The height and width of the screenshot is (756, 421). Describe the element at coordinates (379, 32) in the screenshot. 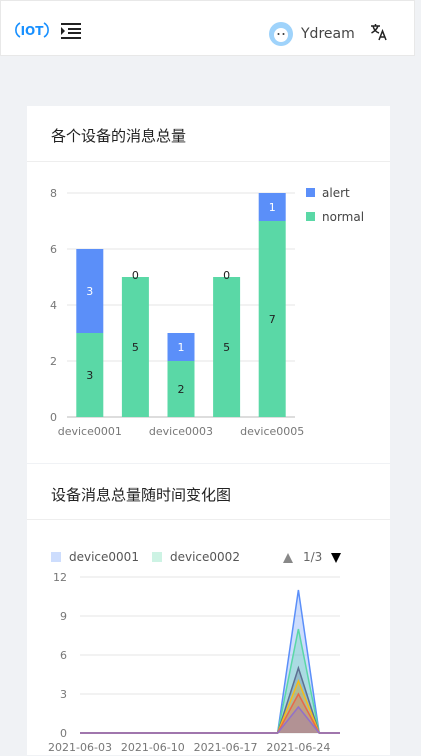

I see `translate-icon` at that location.